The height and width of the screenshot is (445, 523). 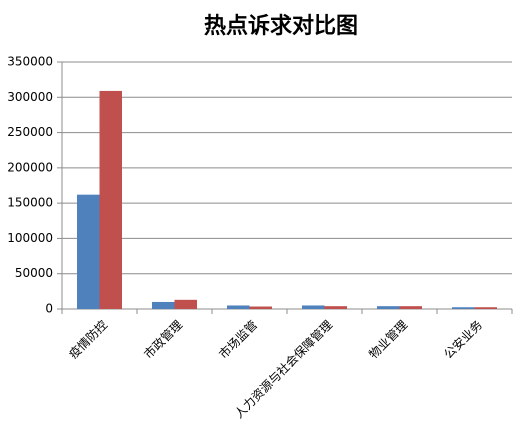 I want to click on y-tick-label: 50000, so click(x=34, y=273).